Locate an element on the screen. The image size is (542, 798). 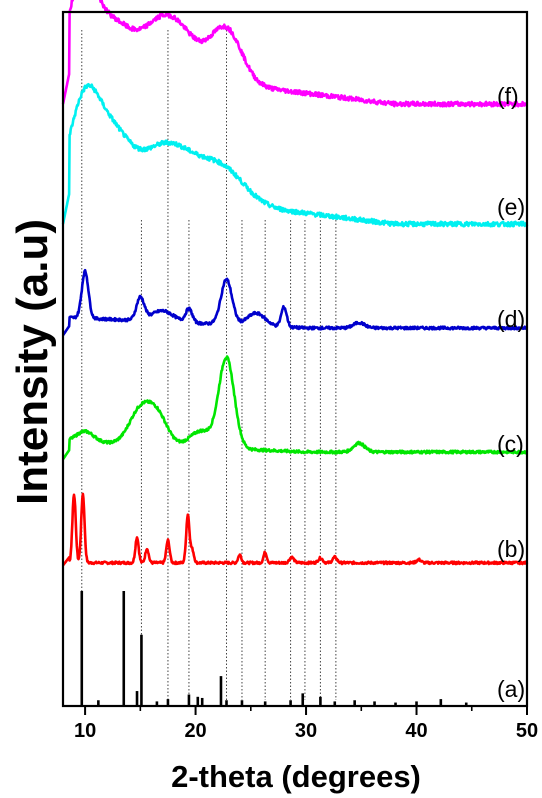
x-tick-label: 30 is located at coordinates (306, 731).